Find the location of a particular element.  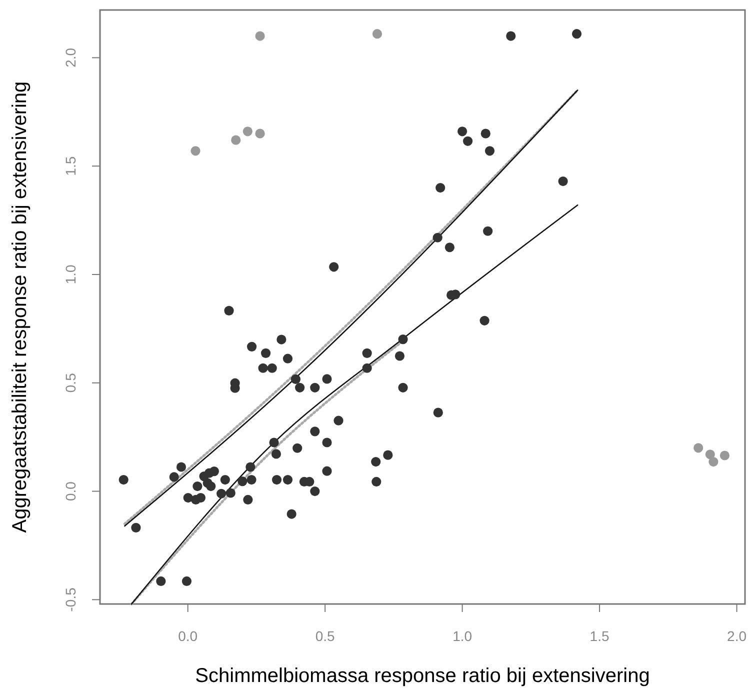

y-axis-title: Aggregaatstabiliteit response ratio bij extensivering is located at coordinates (20, 307).